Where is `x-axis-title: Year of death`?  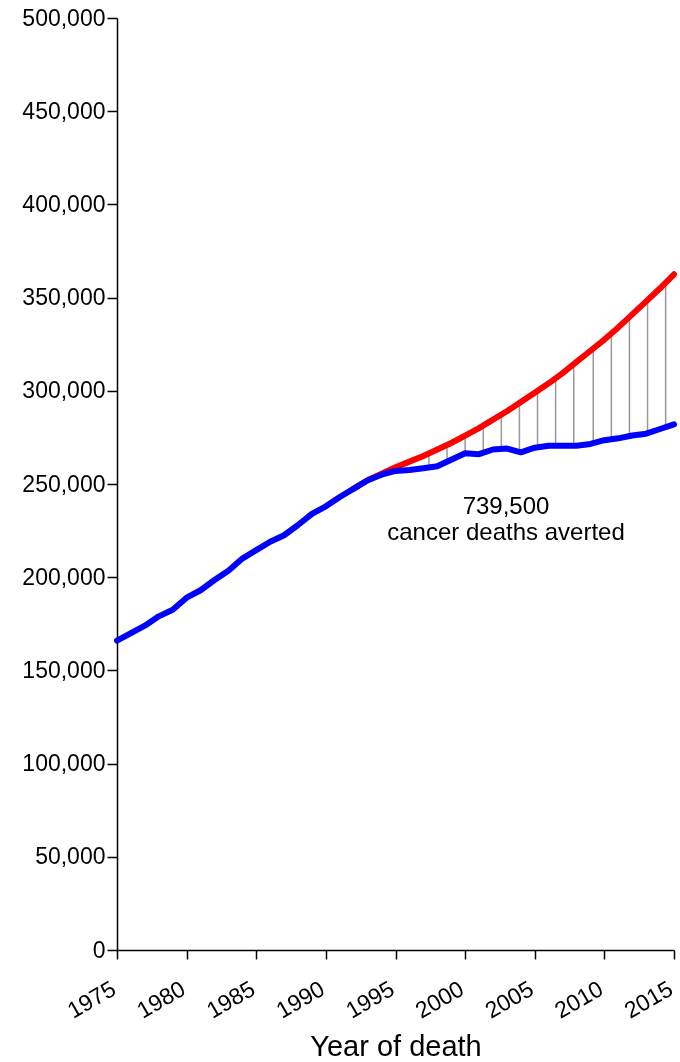 x-axis-title: Year of death is located at coordinates (396, 1045).